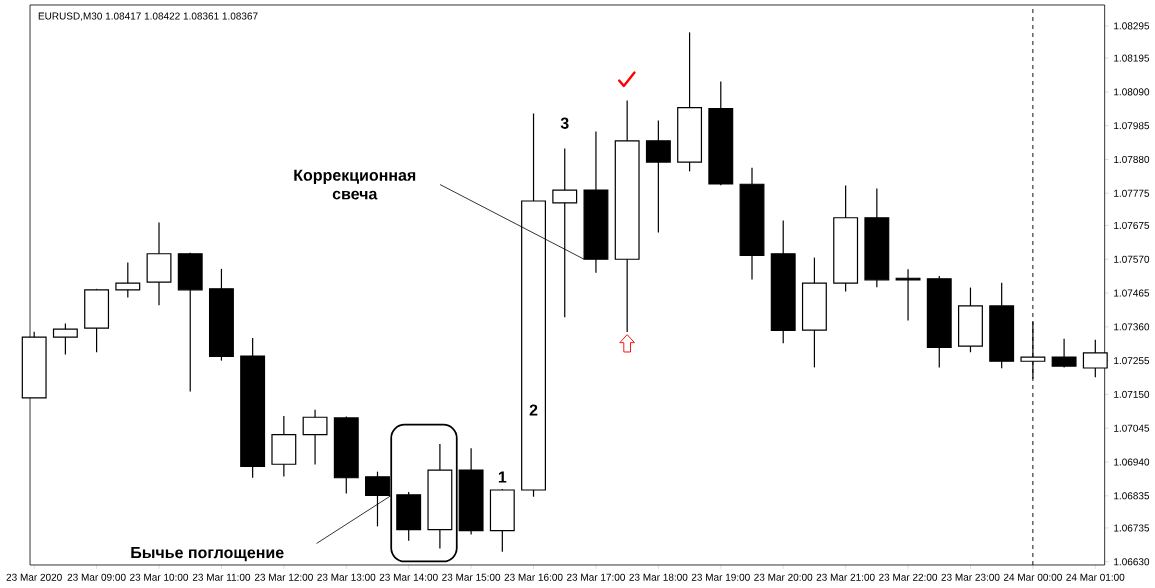 The height and width of the screenshot is (588, 1155). Describe the element at coordinates (1132, 293) in the screenshot. I see `y-tick-label: 1.07465` at that location.